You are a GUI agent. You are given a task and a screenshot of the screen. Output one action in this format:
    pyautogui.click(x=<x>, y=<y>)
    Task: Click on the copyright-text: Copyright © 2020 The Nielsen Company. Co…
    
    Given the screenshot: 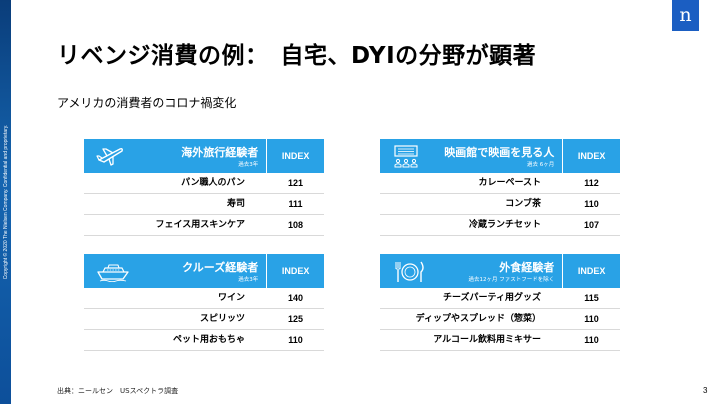 What is the action you would take?
    pyautogui.click(x=5, y=202)
    